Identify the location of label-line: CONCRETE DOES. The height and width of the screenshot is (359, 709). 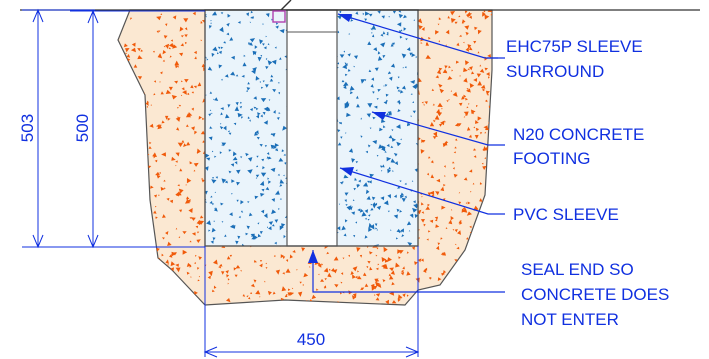
(595, 294).